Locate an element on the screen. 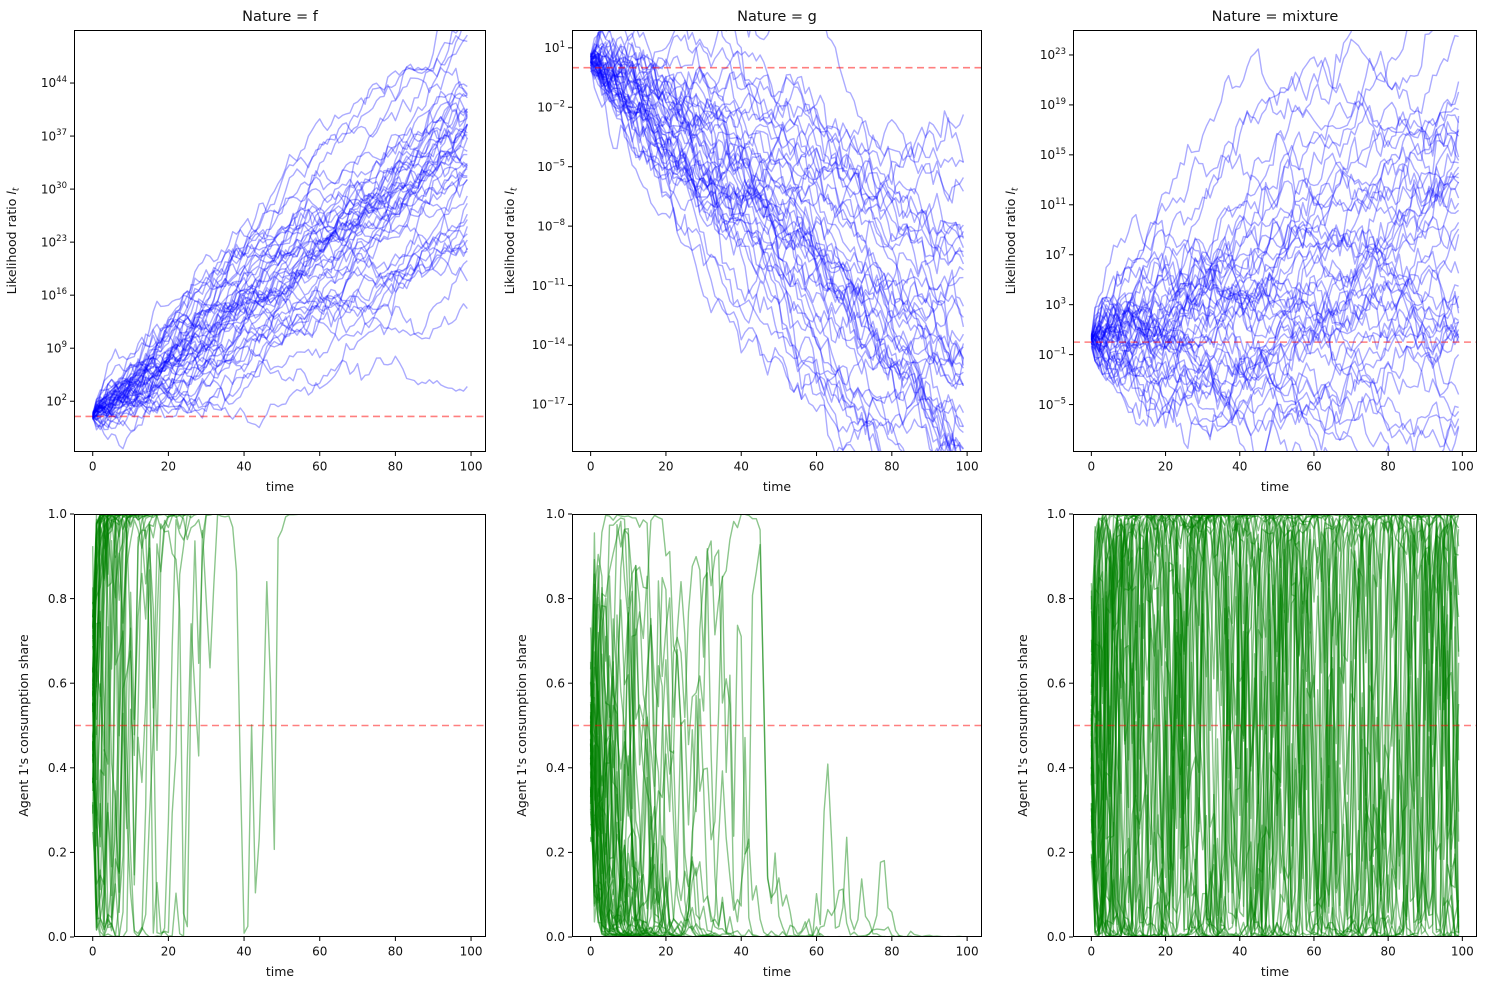 This screenshot has height=990, width=1489. y-tick-label: 10⁻¹⁴ is located at coordinates (548, 344).